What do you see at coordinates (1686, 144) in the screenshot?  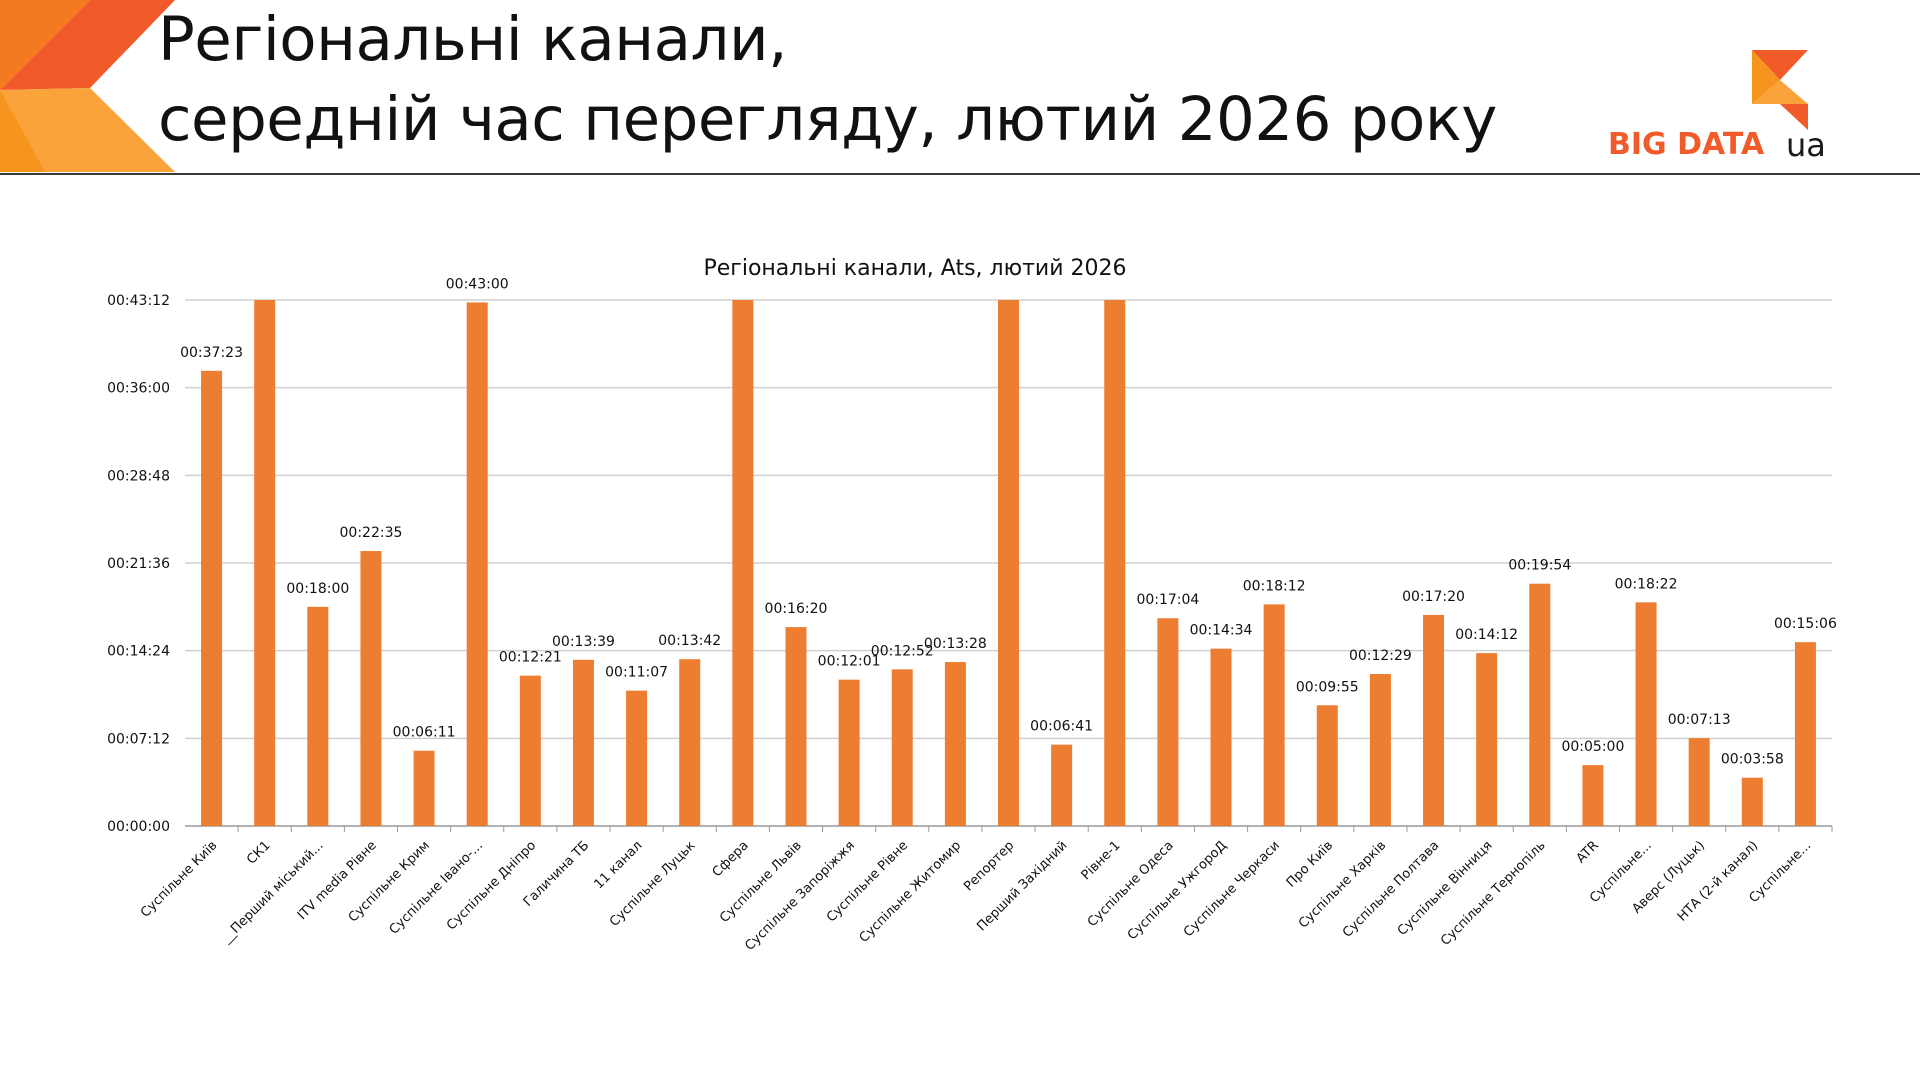 I see `logo-text: BIG DATA` at bounding box center [1686, 144].